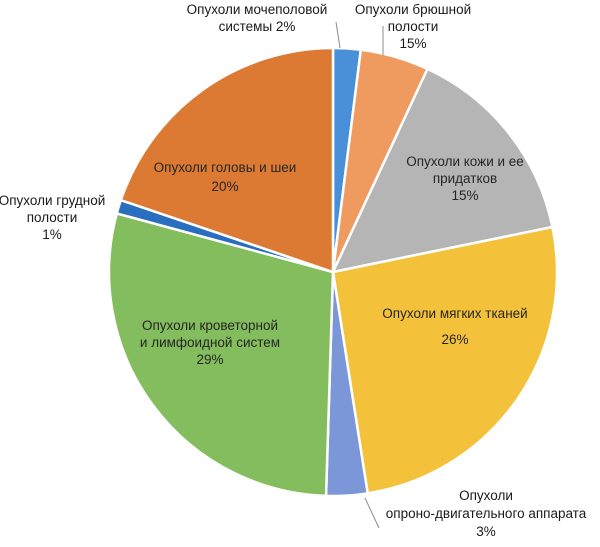  Describe the element at coordinates (210, 325) in the screenshot. I see `slice-label-line: Опухоли кроветорной` at that location.